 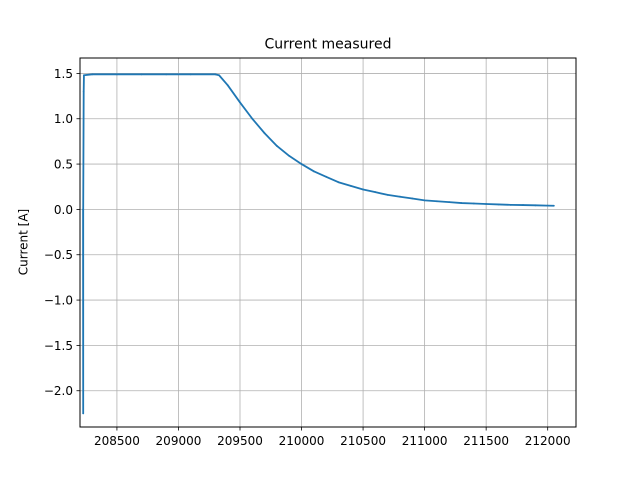 I want to click on x-tick-label: 210500, so click(x=363, y=441).